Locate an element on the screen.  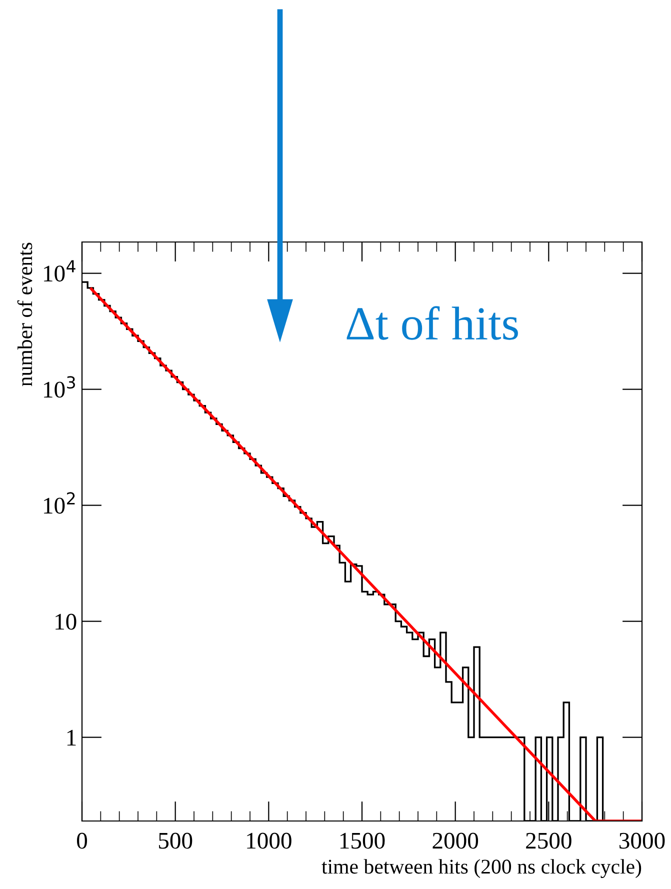
annotation: Δt of hits is located at coordinates (432, 323).